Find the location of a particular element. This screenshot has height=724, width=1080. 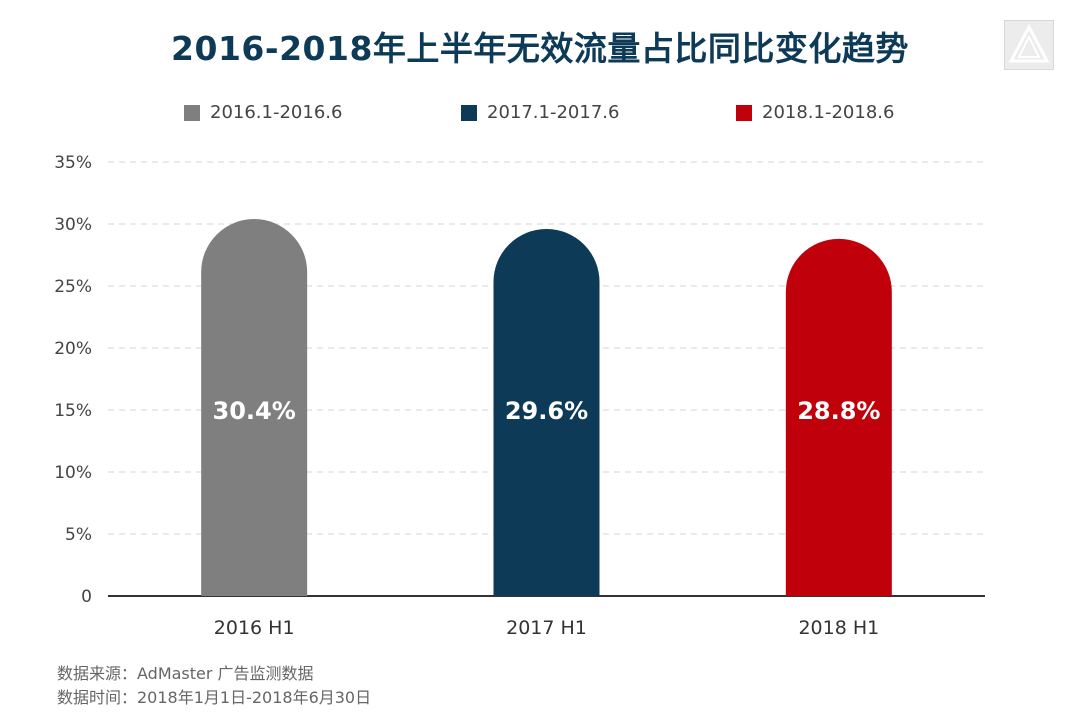

y-tick-label: 30% is located at coordinates (73, 225).